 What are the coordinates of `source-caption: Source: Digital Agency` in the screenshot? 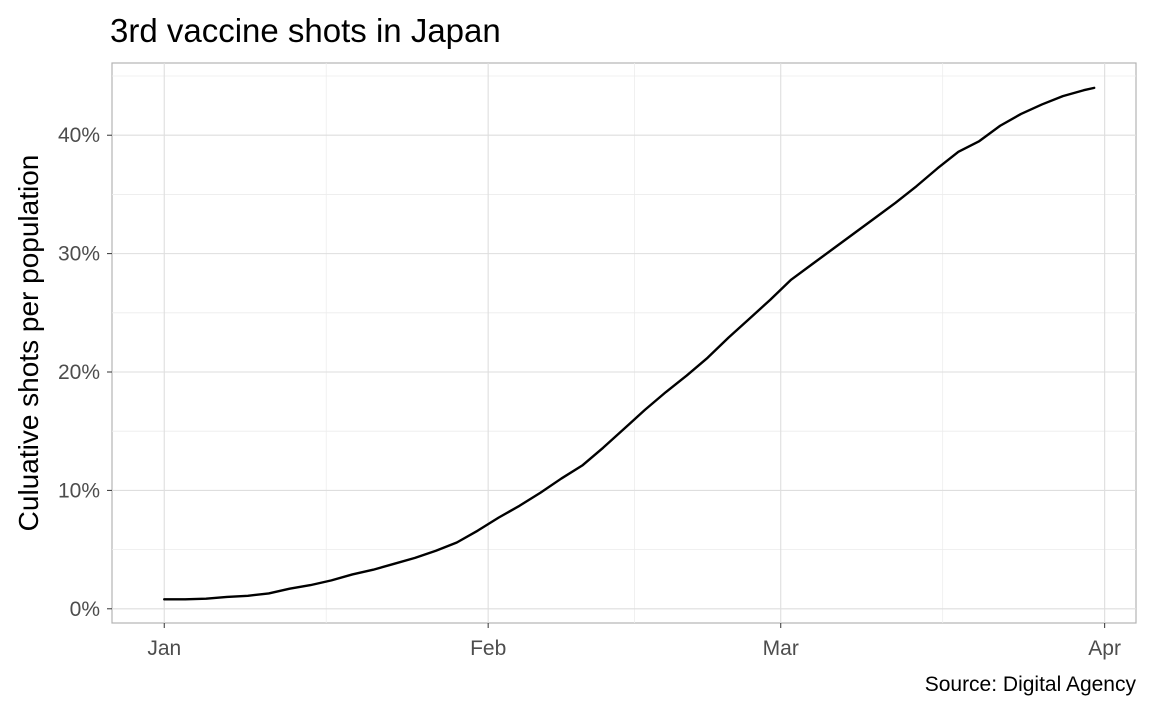 It's located at (1031, 684).